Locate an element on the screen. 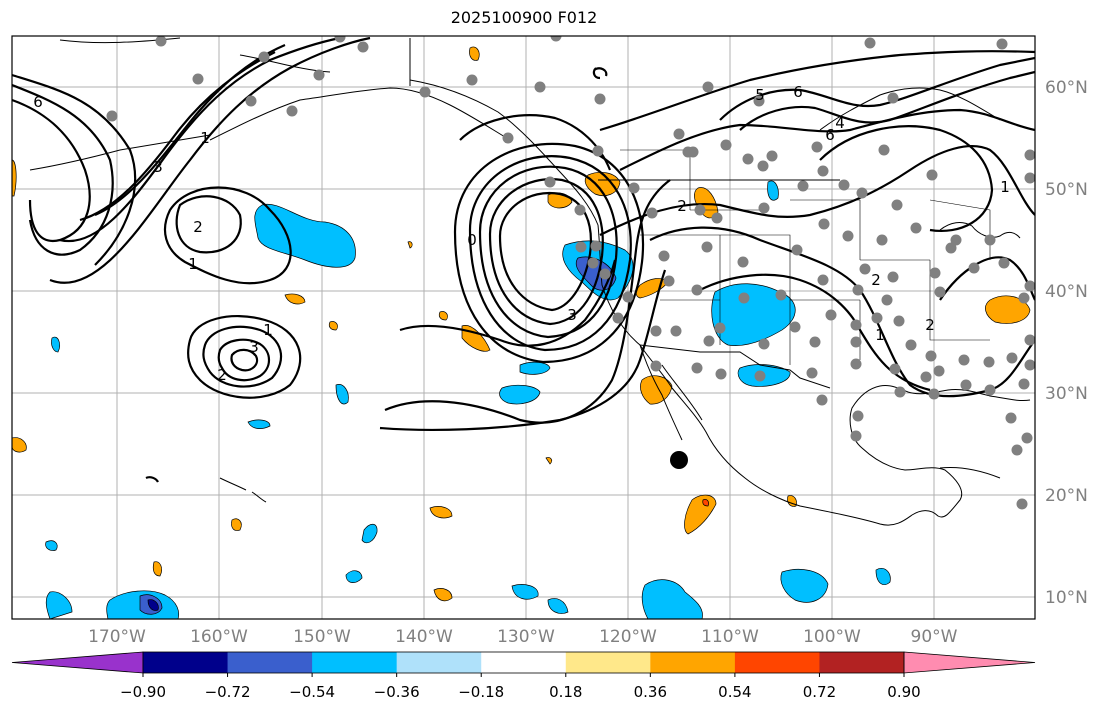 This screenshot has height=712, width=1105. contour-east-ring is located at coordinates (842, 312).